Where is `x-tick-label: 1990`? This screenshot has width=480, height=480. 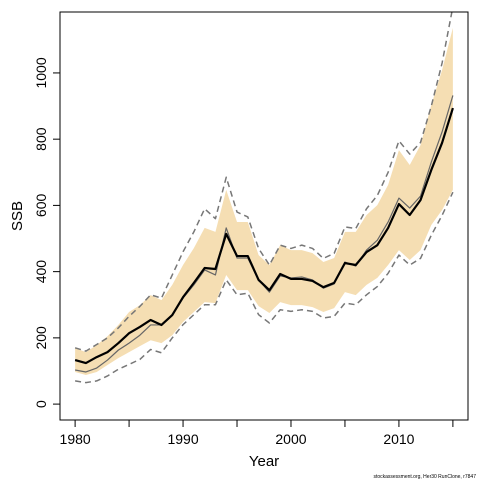 x-tick-label: 1990 is located at coordinates (182, 439).